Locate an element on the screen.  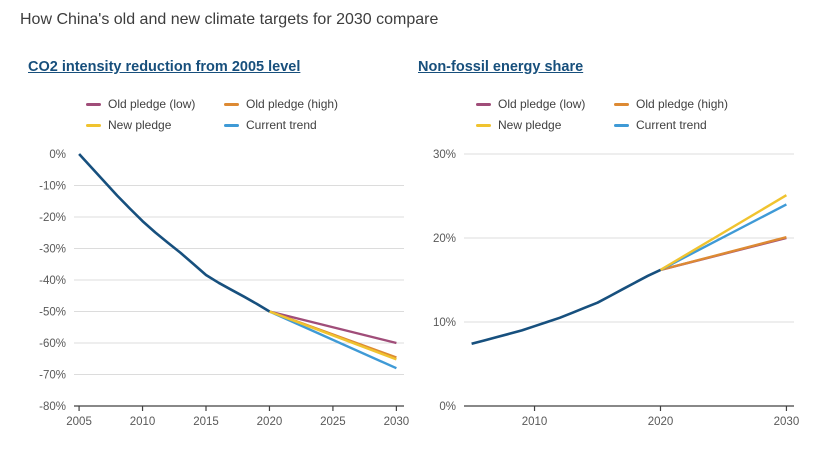
y-tick-label: 30% is located at coordinates (444, 155).